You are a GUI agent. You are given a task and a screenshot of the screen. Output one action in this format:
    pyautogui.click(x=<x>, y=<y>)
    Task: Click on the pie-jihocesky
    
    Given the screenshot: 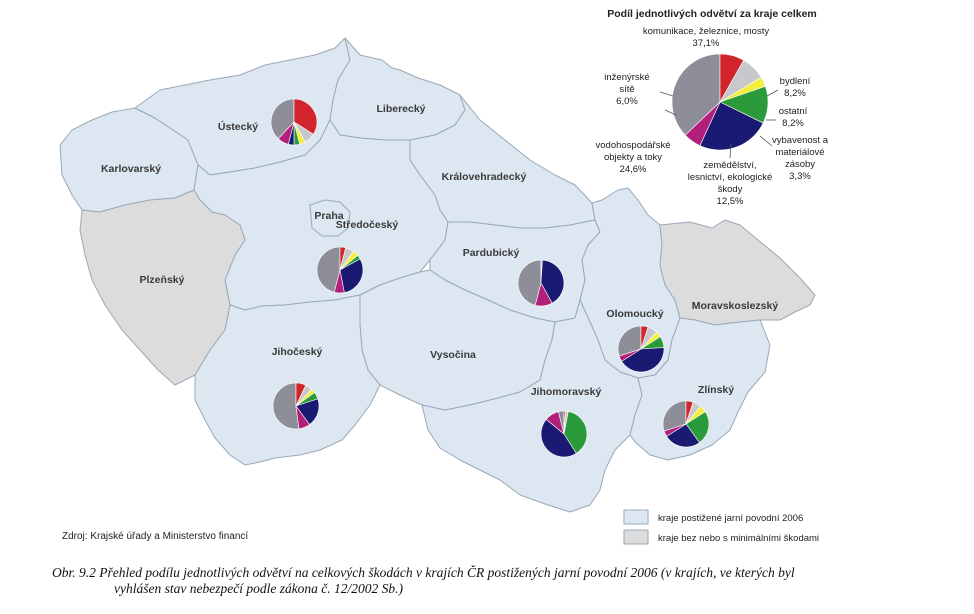 What is the action you would take?
    pyautogui.click(x=296, y=406)
    